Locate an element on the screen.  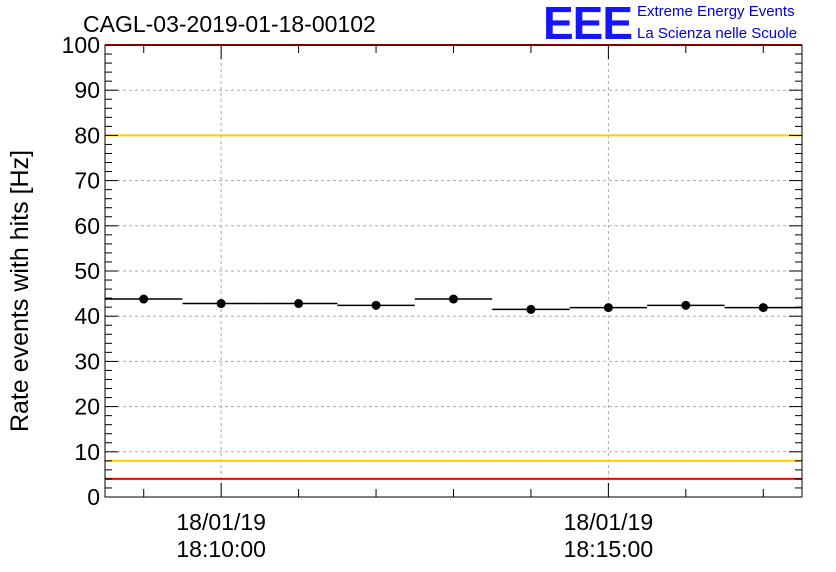
logo-tagline-1: Extreme Energy Events is located at coordinates (716, 11).